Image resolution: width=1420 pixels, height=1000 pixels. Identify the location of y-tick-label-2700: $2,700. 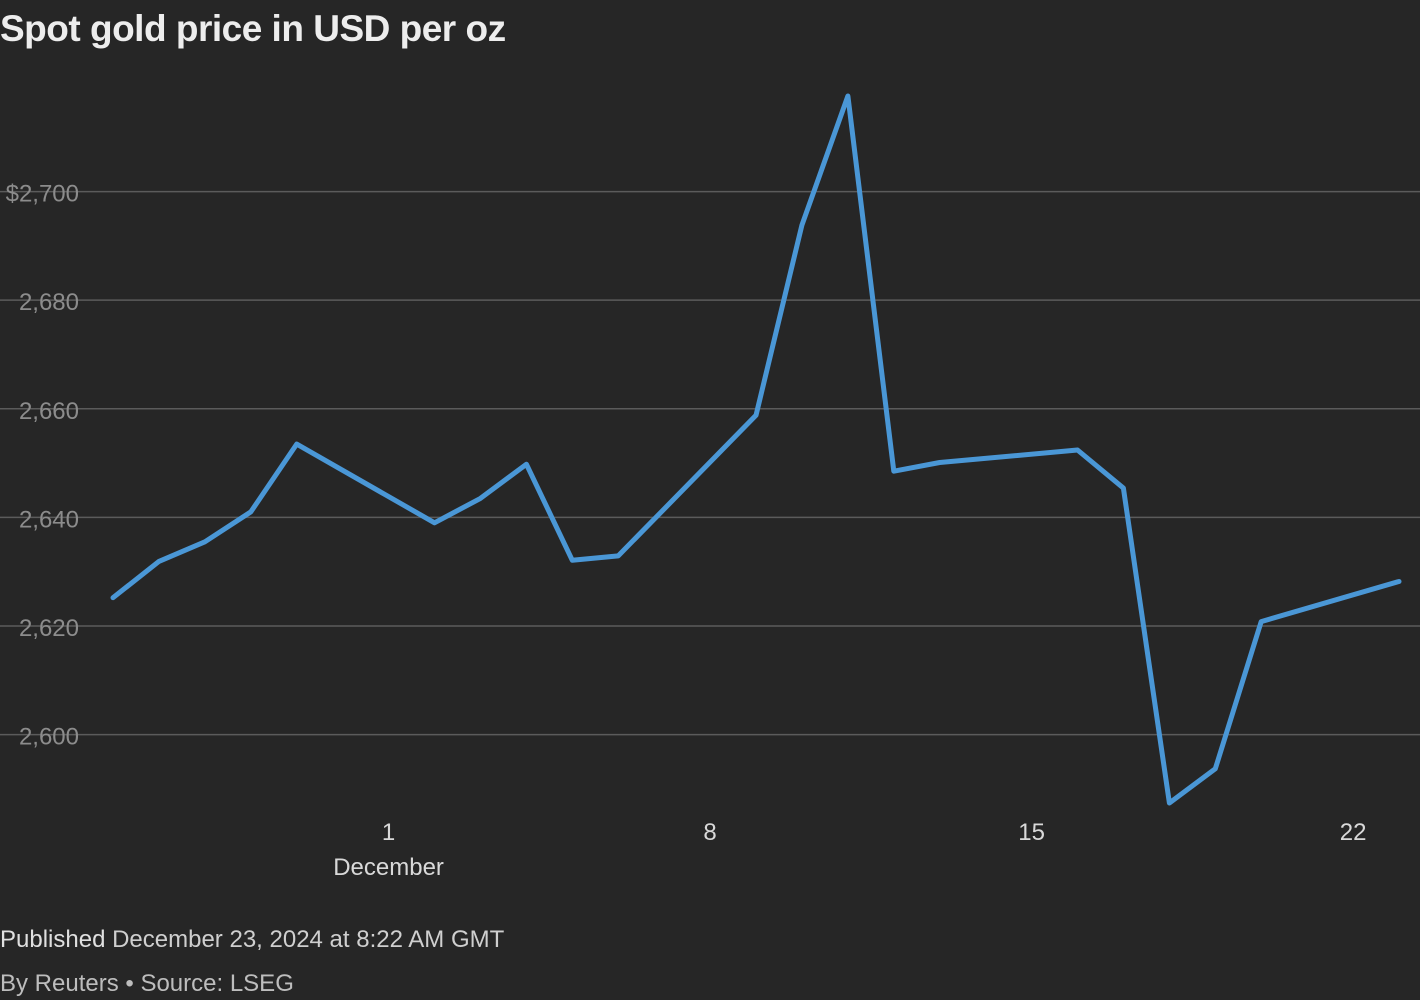
(42, 194).